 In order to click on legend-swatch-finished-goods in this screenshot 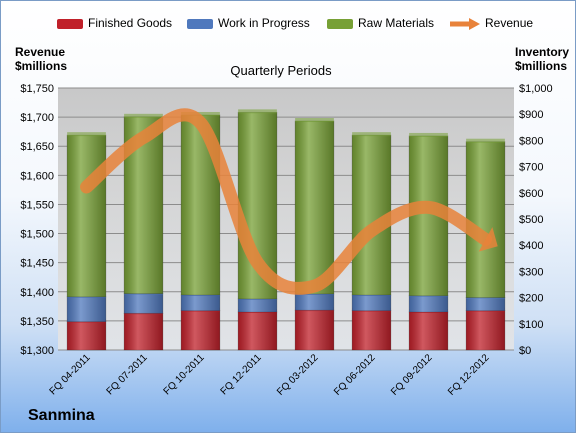, I will do `click(70, 23)`.